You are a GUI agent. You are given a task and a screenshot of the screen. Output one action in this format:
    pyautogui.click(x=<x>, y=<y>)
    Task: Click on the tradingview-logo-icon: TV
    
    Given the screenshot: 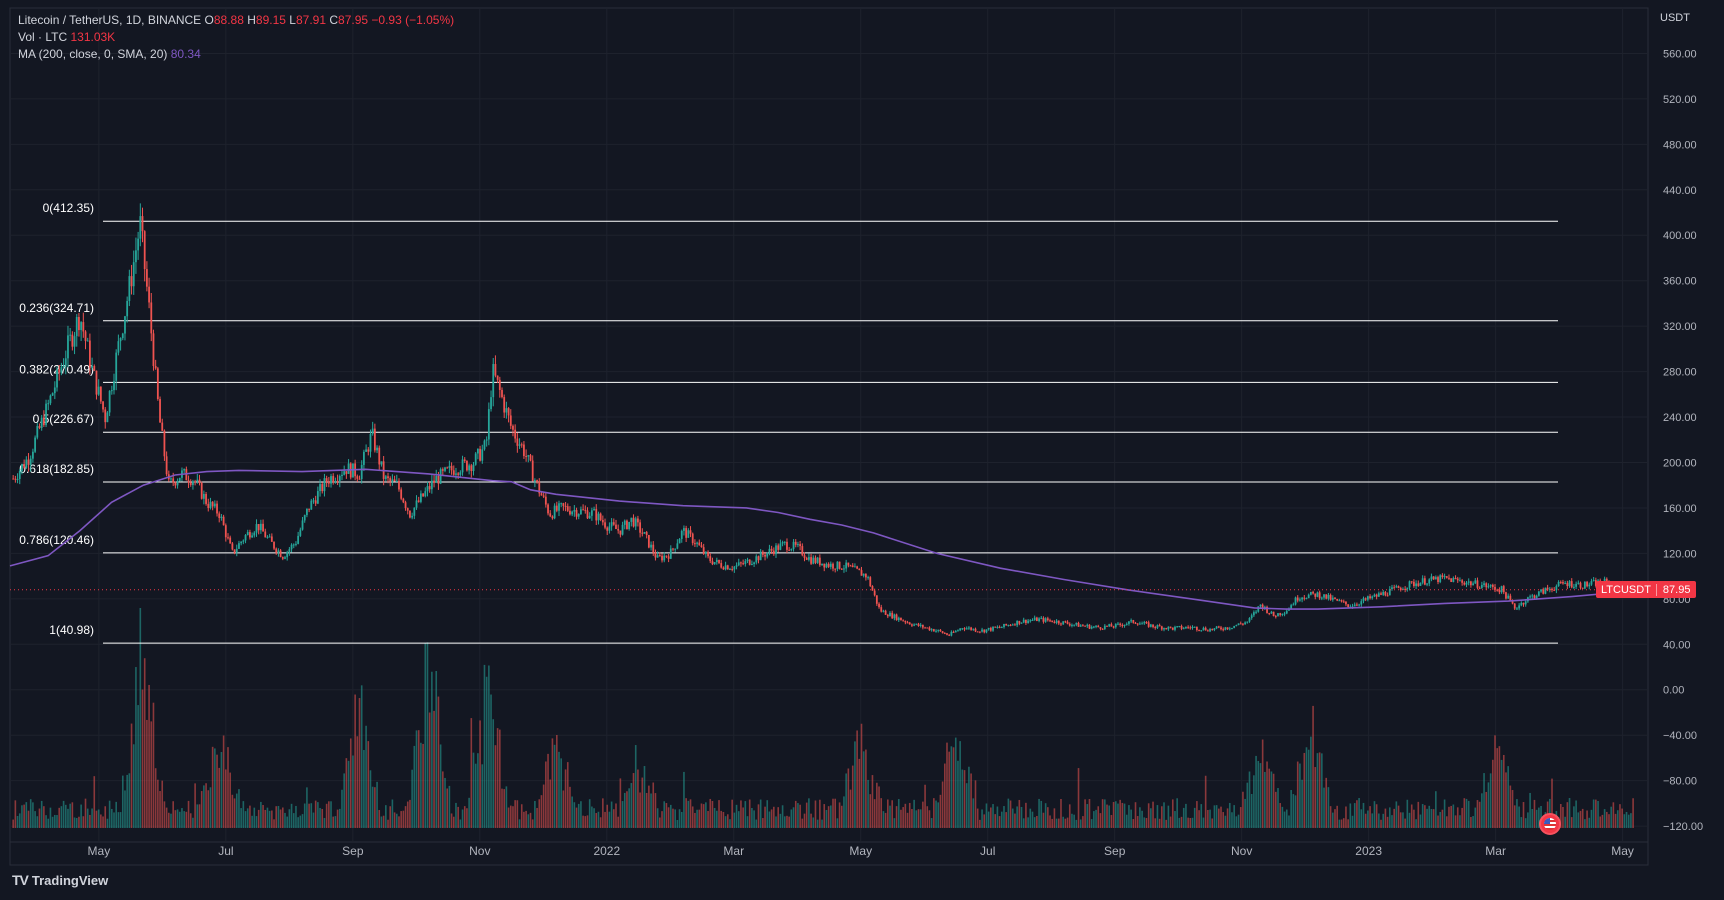 What is the action you would take?
    pyautogui.click(x=20, y=880)
    